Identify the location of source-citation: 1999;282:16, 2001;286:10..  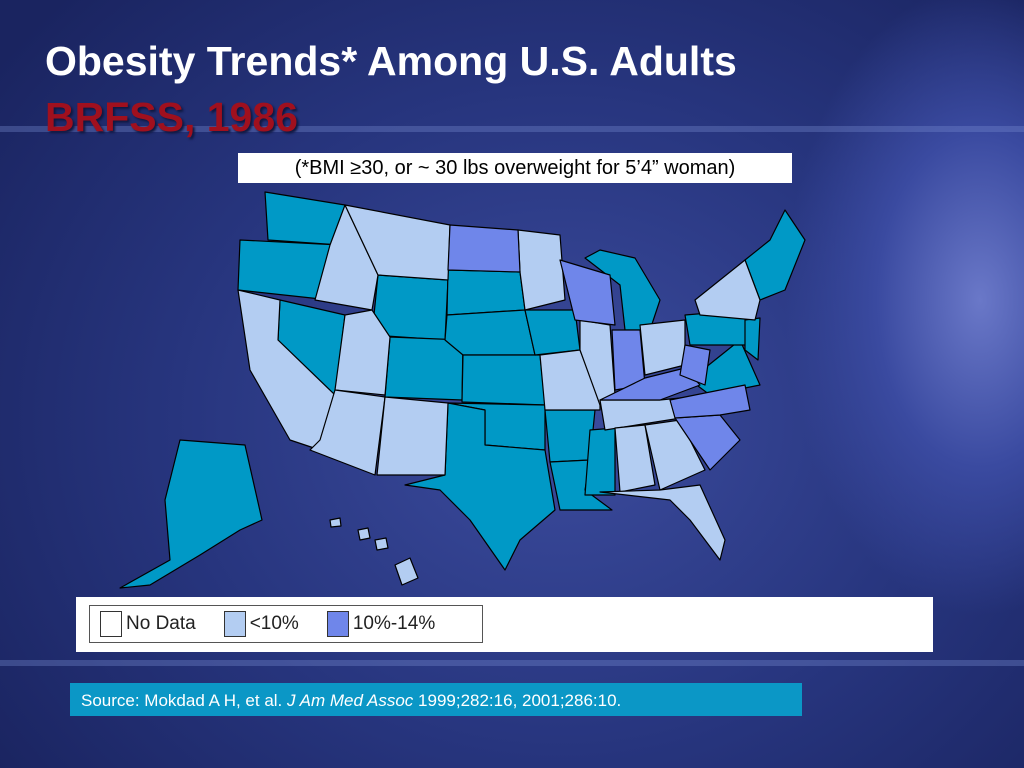
(520, 700).